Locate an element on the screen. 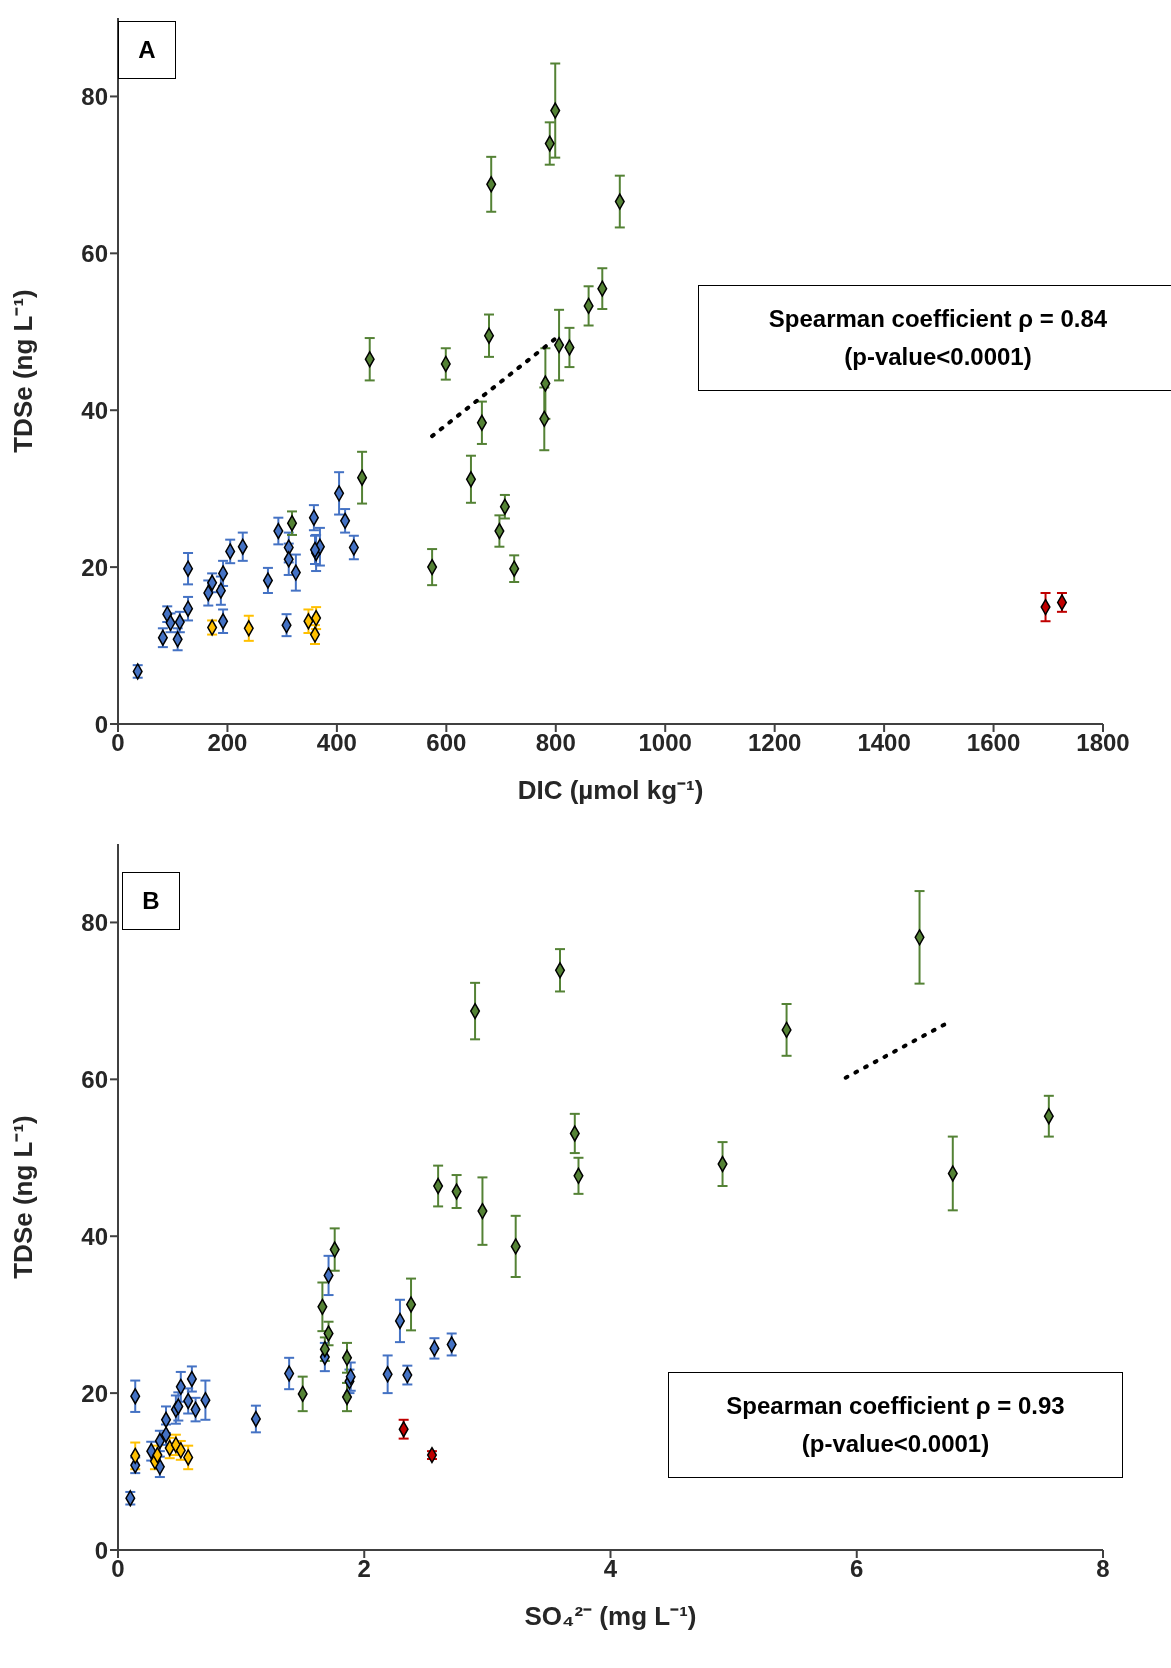 This screenshot has width=1171, height=1668. x-tick-label: 2 is located at coordinates (364, 1569).